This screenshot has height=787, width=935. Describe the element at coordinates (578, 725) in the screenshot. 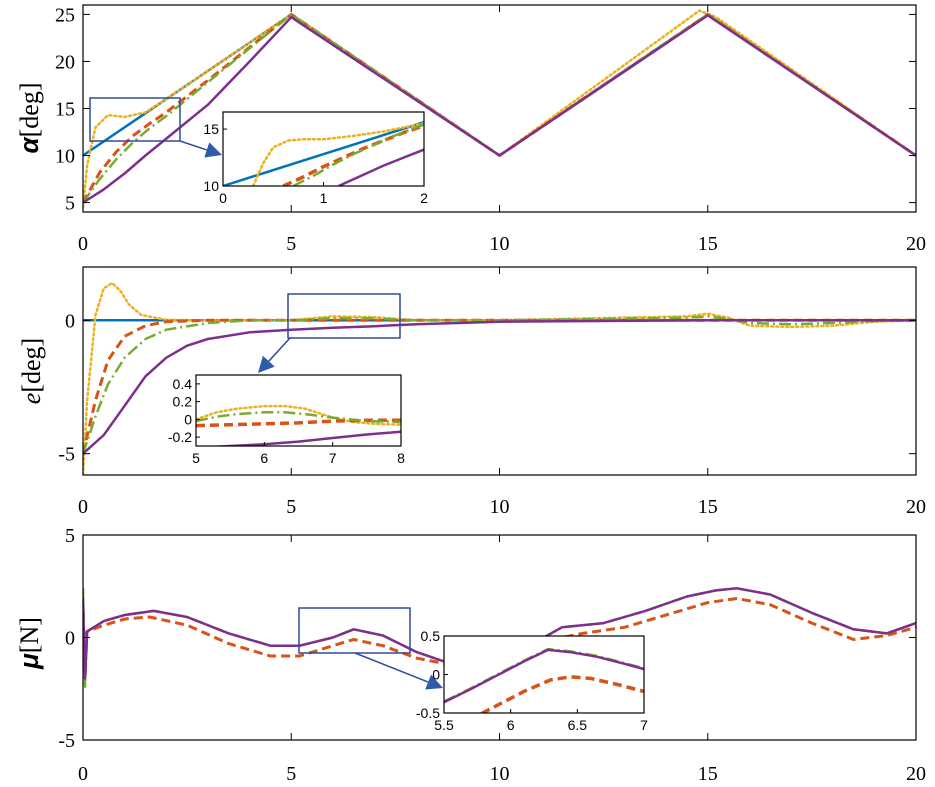

I see `inset-x-tick-label: 6.5` at that location.